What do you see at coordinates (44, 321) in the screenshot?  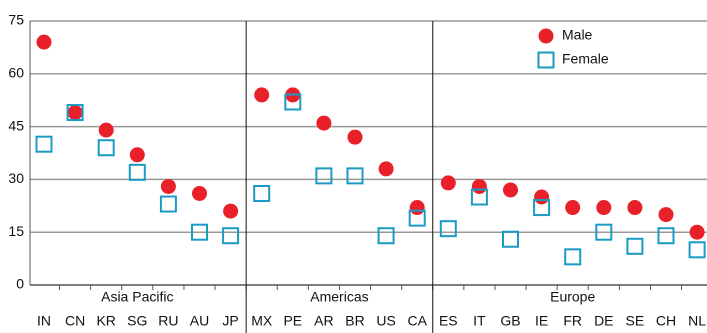 I see `x-tick-label: IN` at bounding box center [44, 321].